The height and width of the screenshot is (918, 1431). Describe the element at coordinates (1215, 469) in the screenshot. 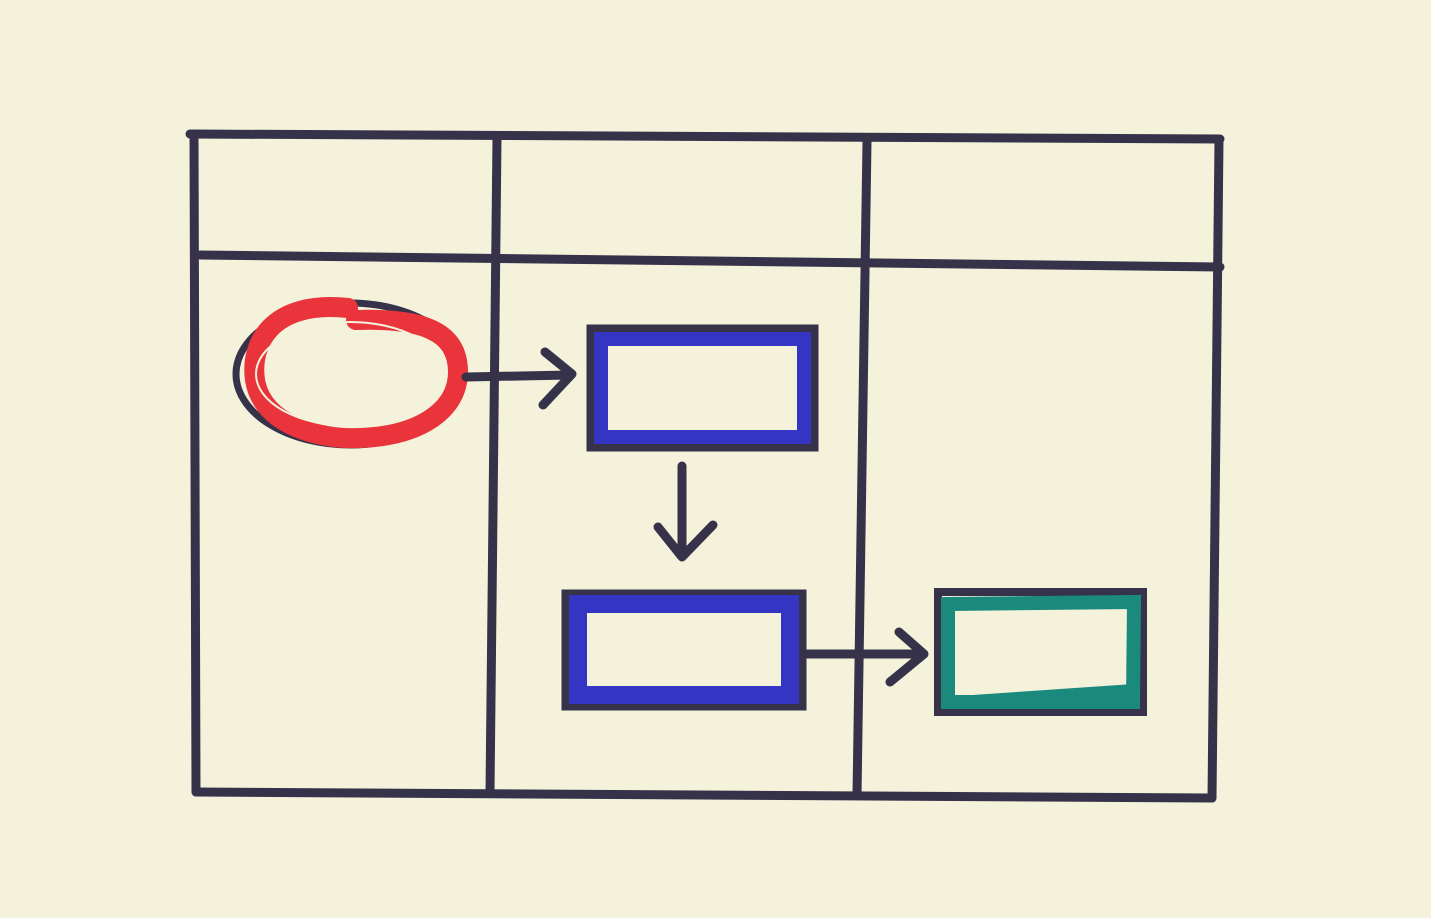

I see `frame-right-border` at that location.